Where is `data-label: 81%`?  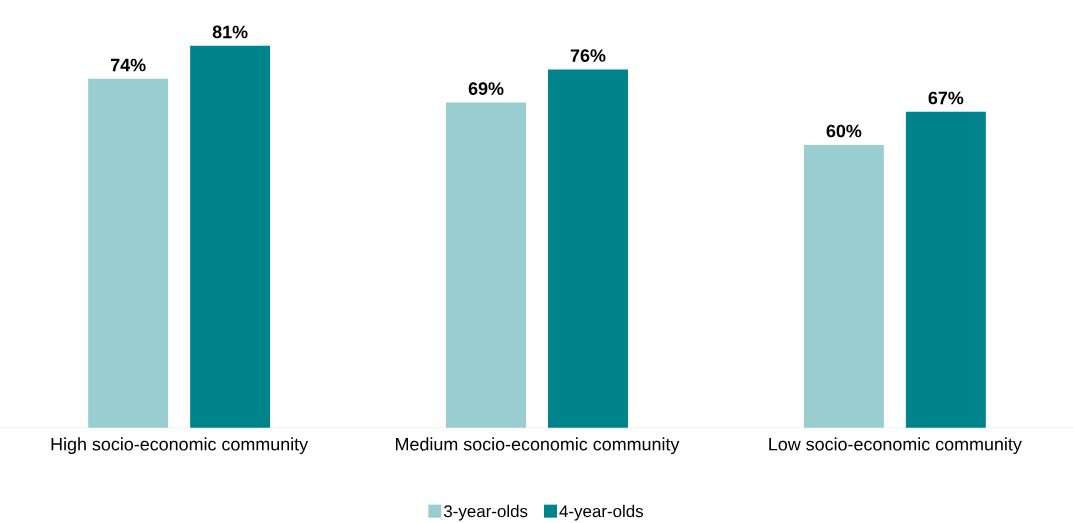 data-label: 81% is located at coordinates (230, 32).